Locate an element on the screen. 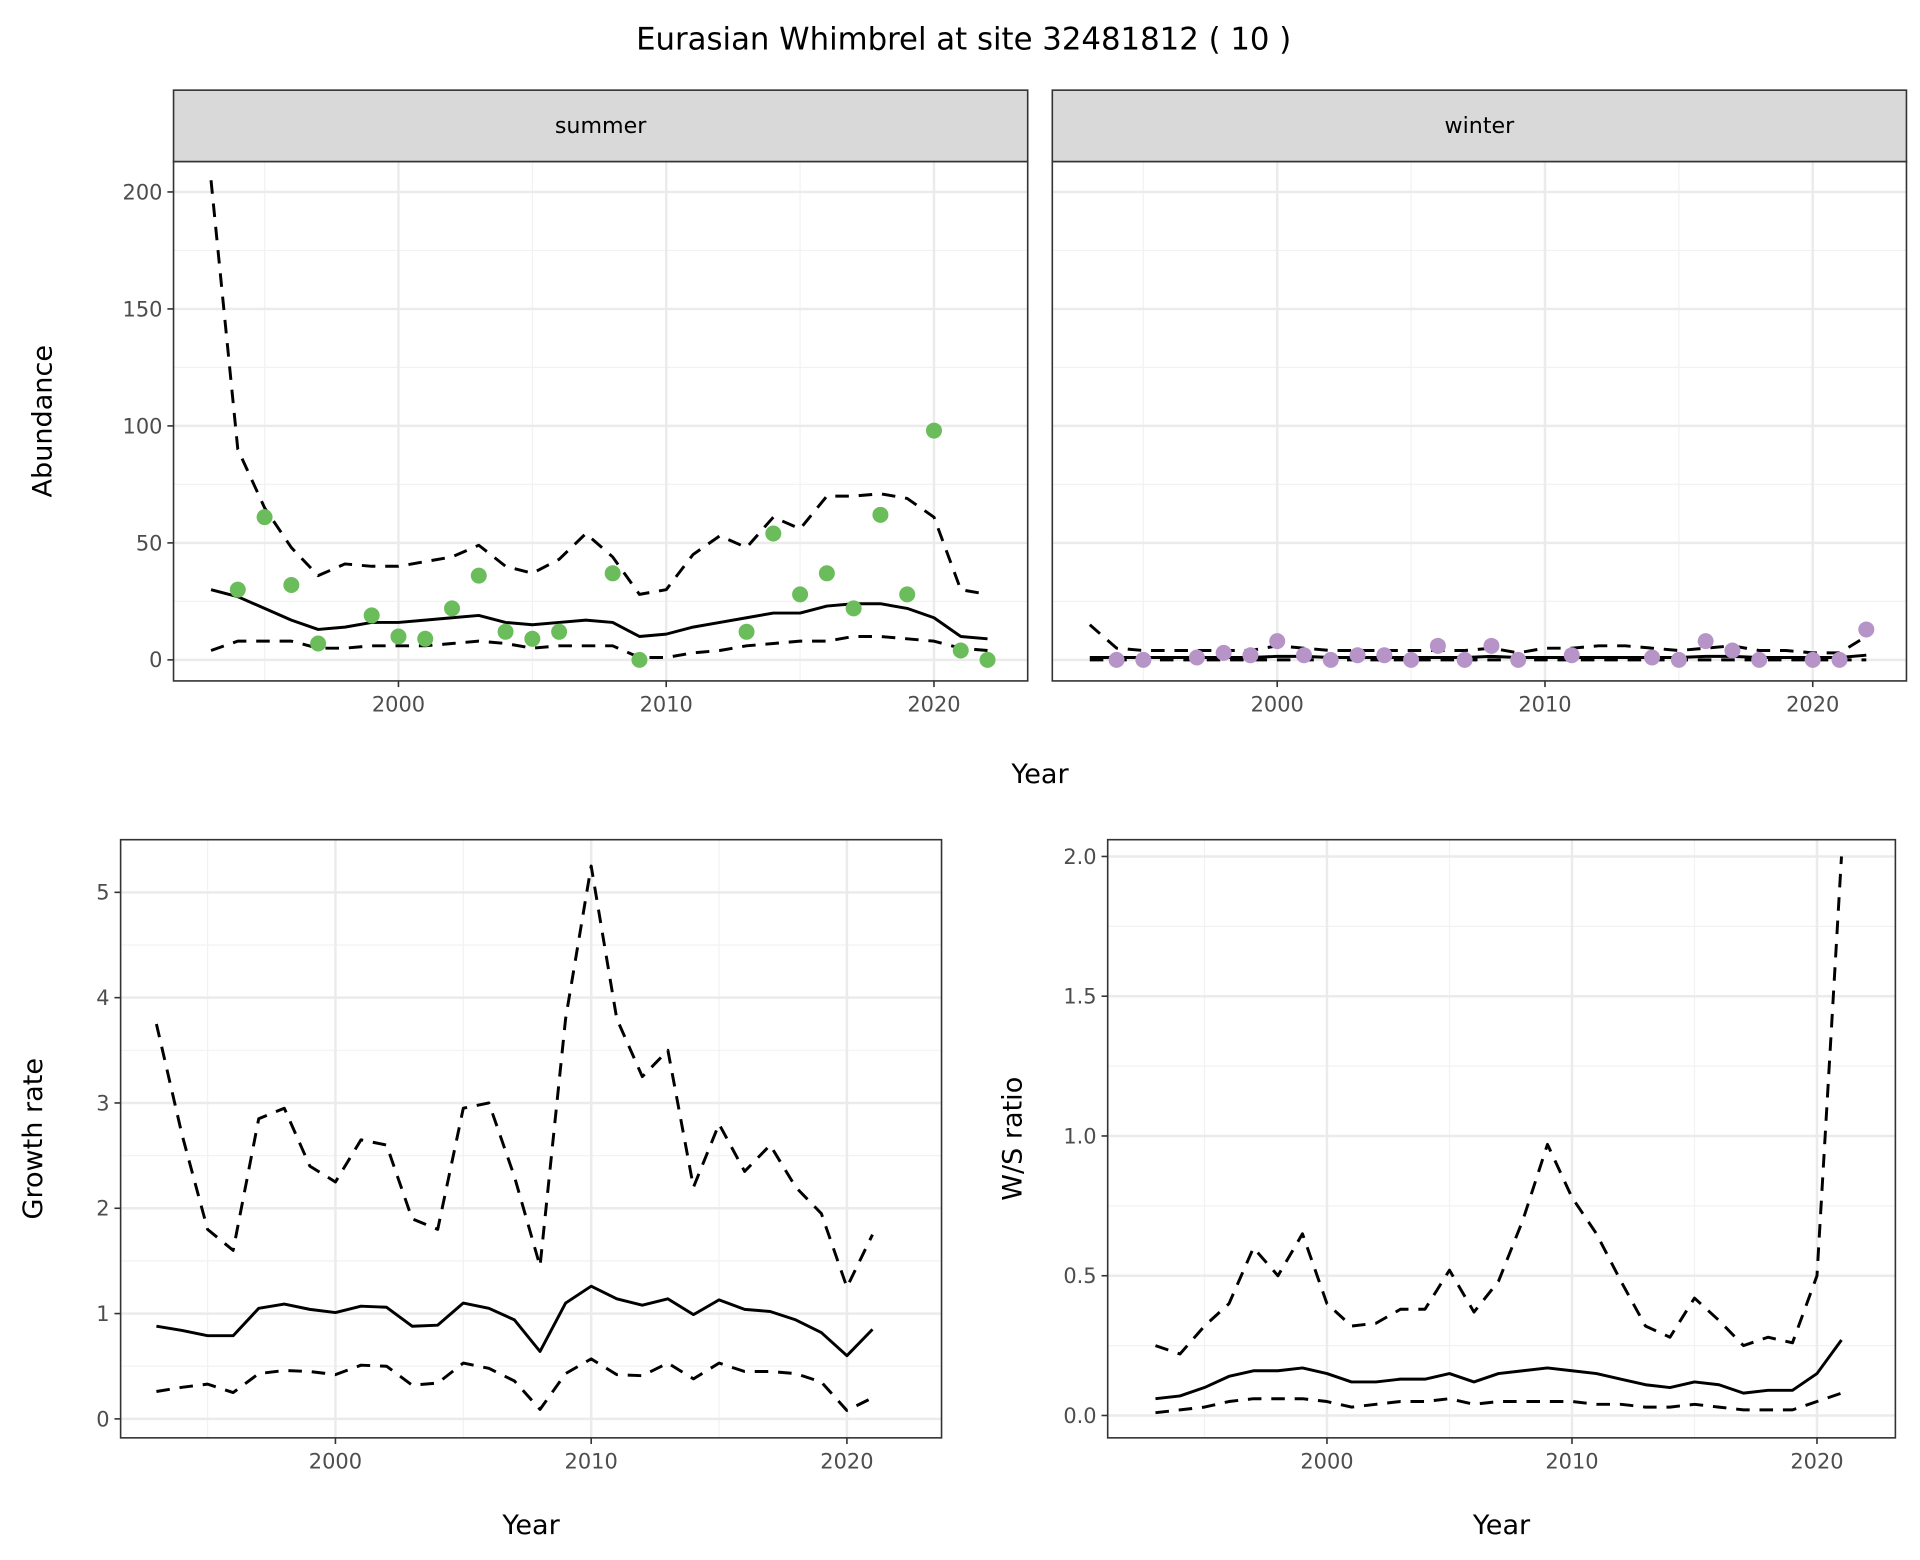  y-tick-label: 0.5 is located at coordinates (1079, 1276).